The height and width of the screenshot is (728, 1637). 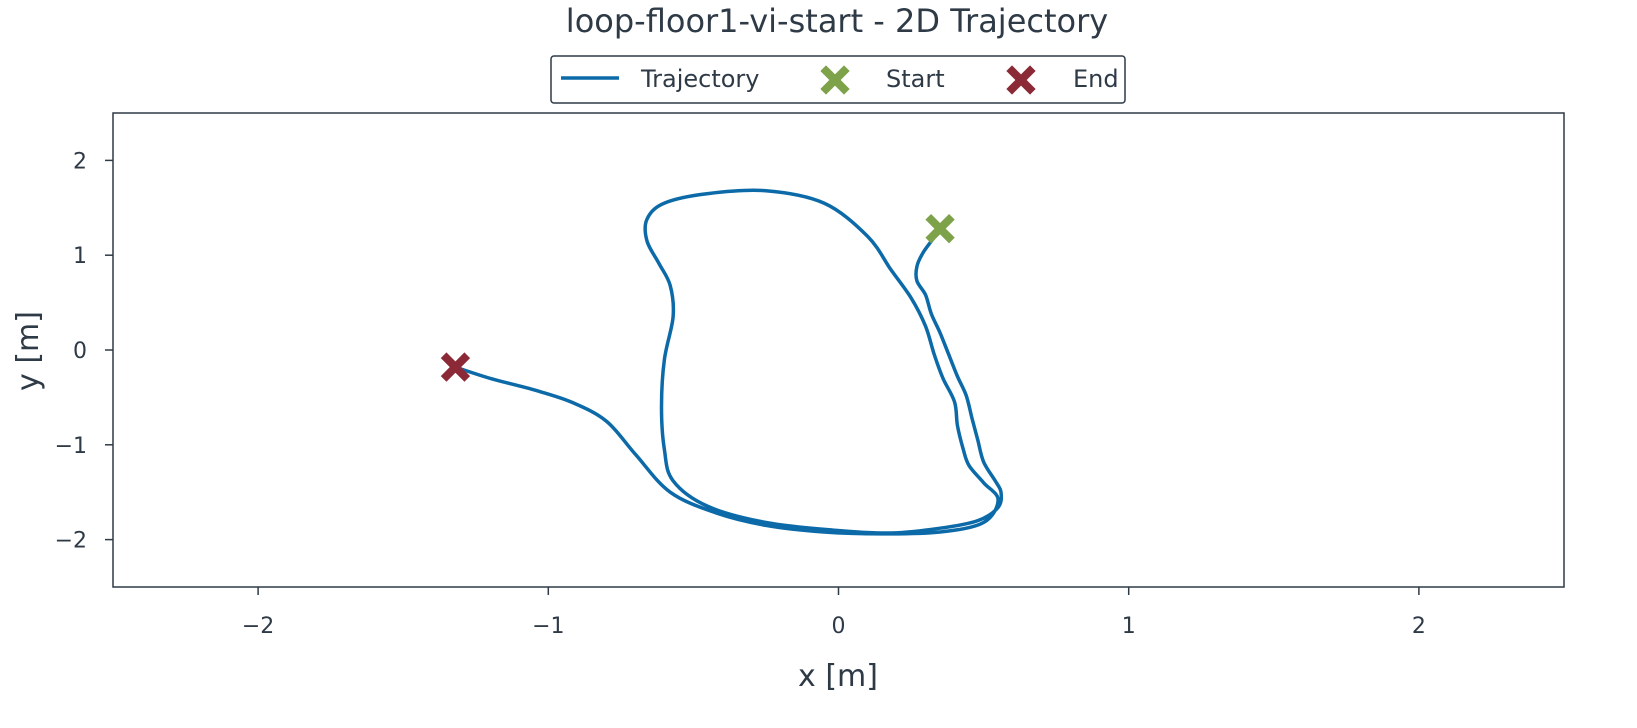 I want to click on start-marker, so click(x=940, y=228).